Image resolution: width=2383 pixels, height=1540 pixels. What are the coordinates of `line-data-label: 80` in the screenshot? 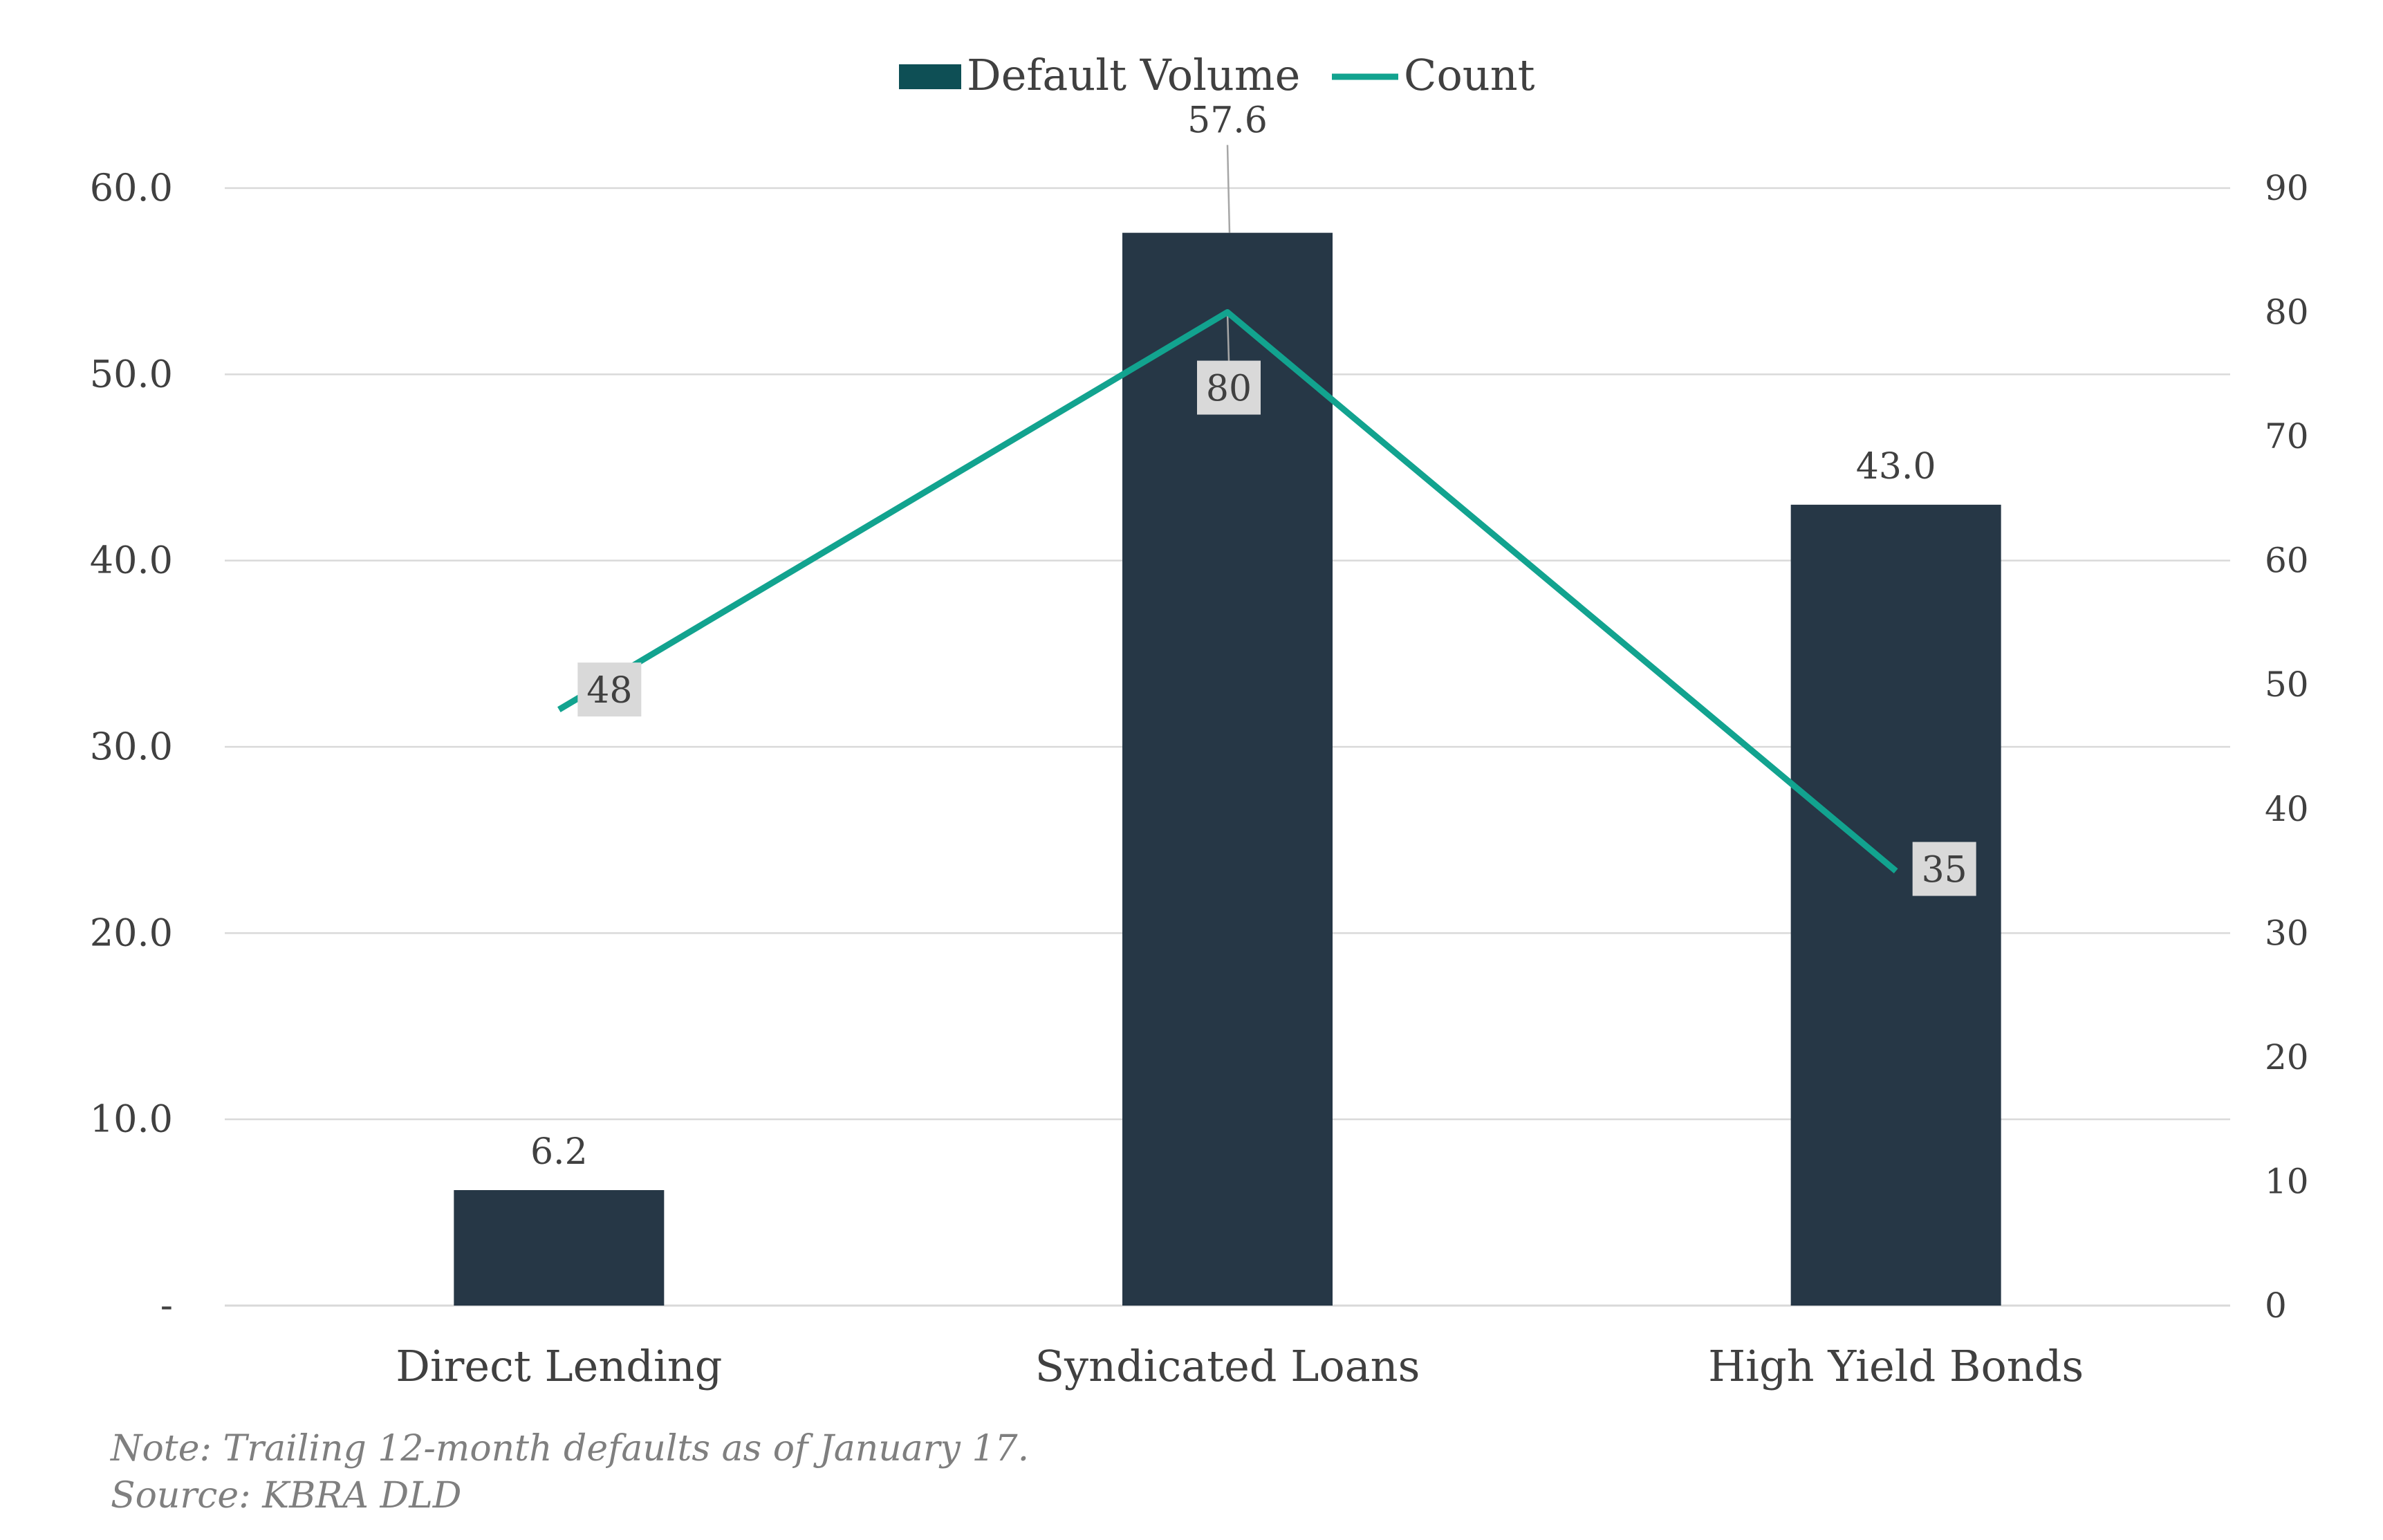 It's located at (1229, 389).